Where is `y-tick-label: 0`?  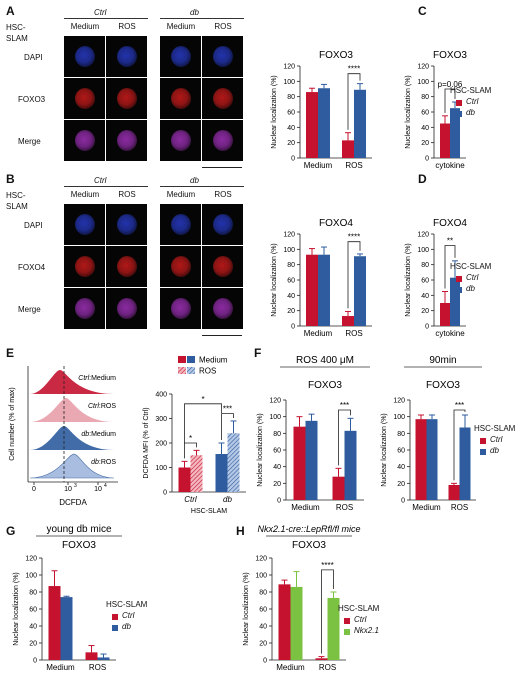
y-tick-label: 0 is located at coordinates (35, 661).